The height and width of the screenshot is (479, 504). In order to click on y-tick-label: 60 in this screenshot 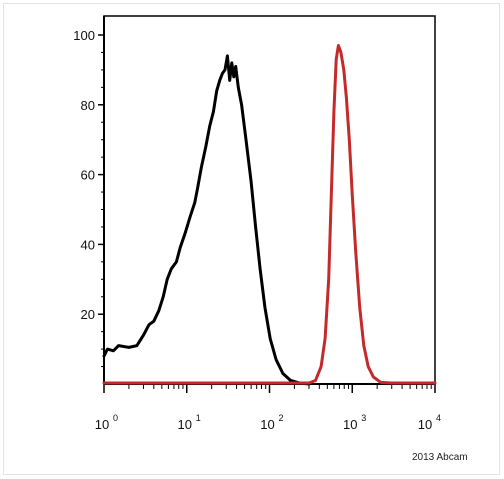, I will do `click(88, 175)`.